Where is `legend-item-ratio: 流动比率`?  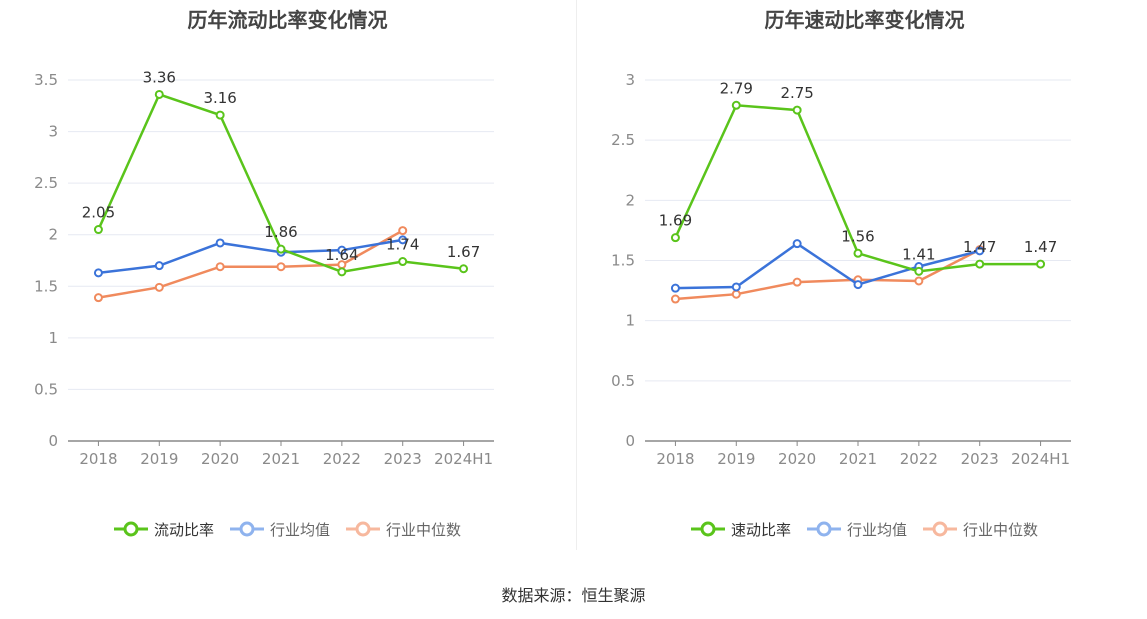 legend-item-ratio: 流动比率 is located at coordinates (163, 529).